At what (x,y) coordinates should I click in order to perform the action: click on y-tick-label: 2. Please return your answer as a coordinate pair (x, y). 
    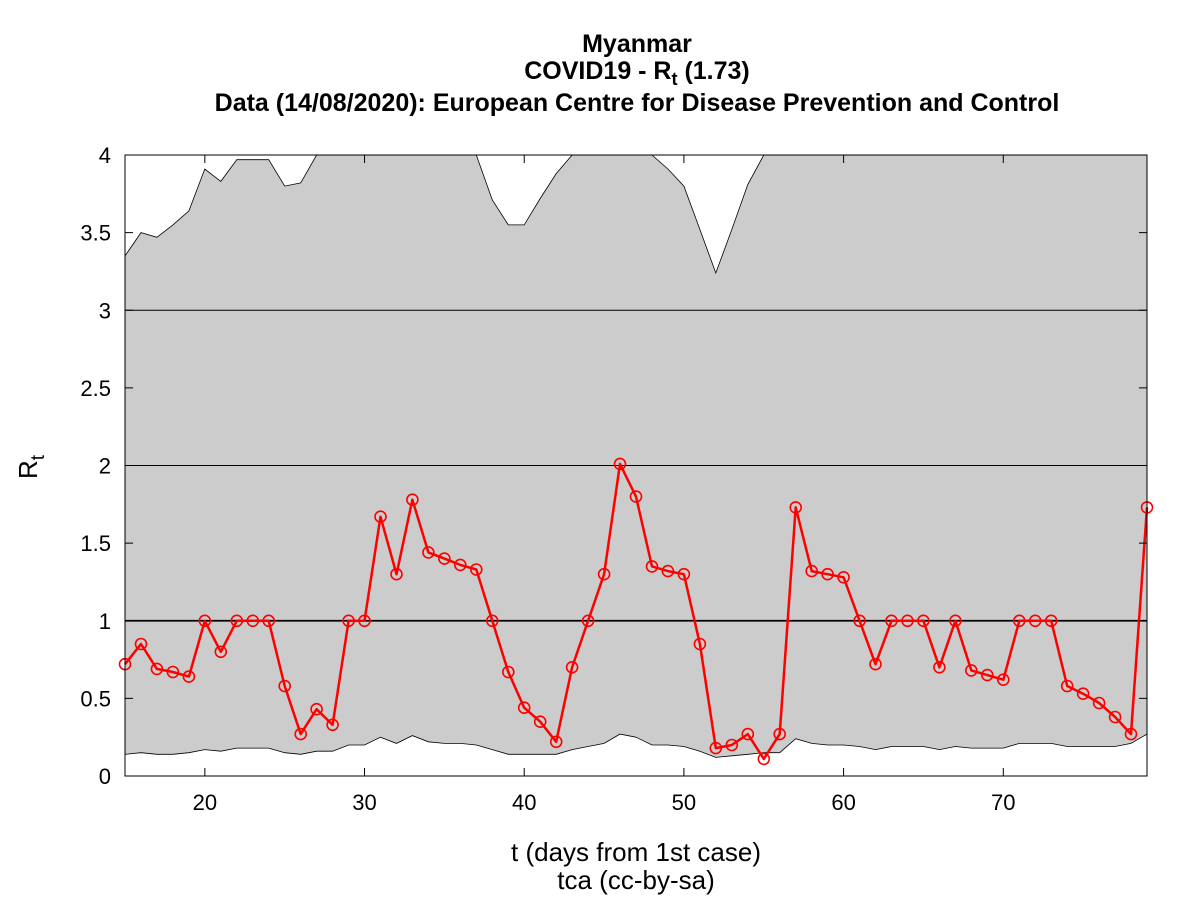
    Looking at the image, I should click on (105, 466).